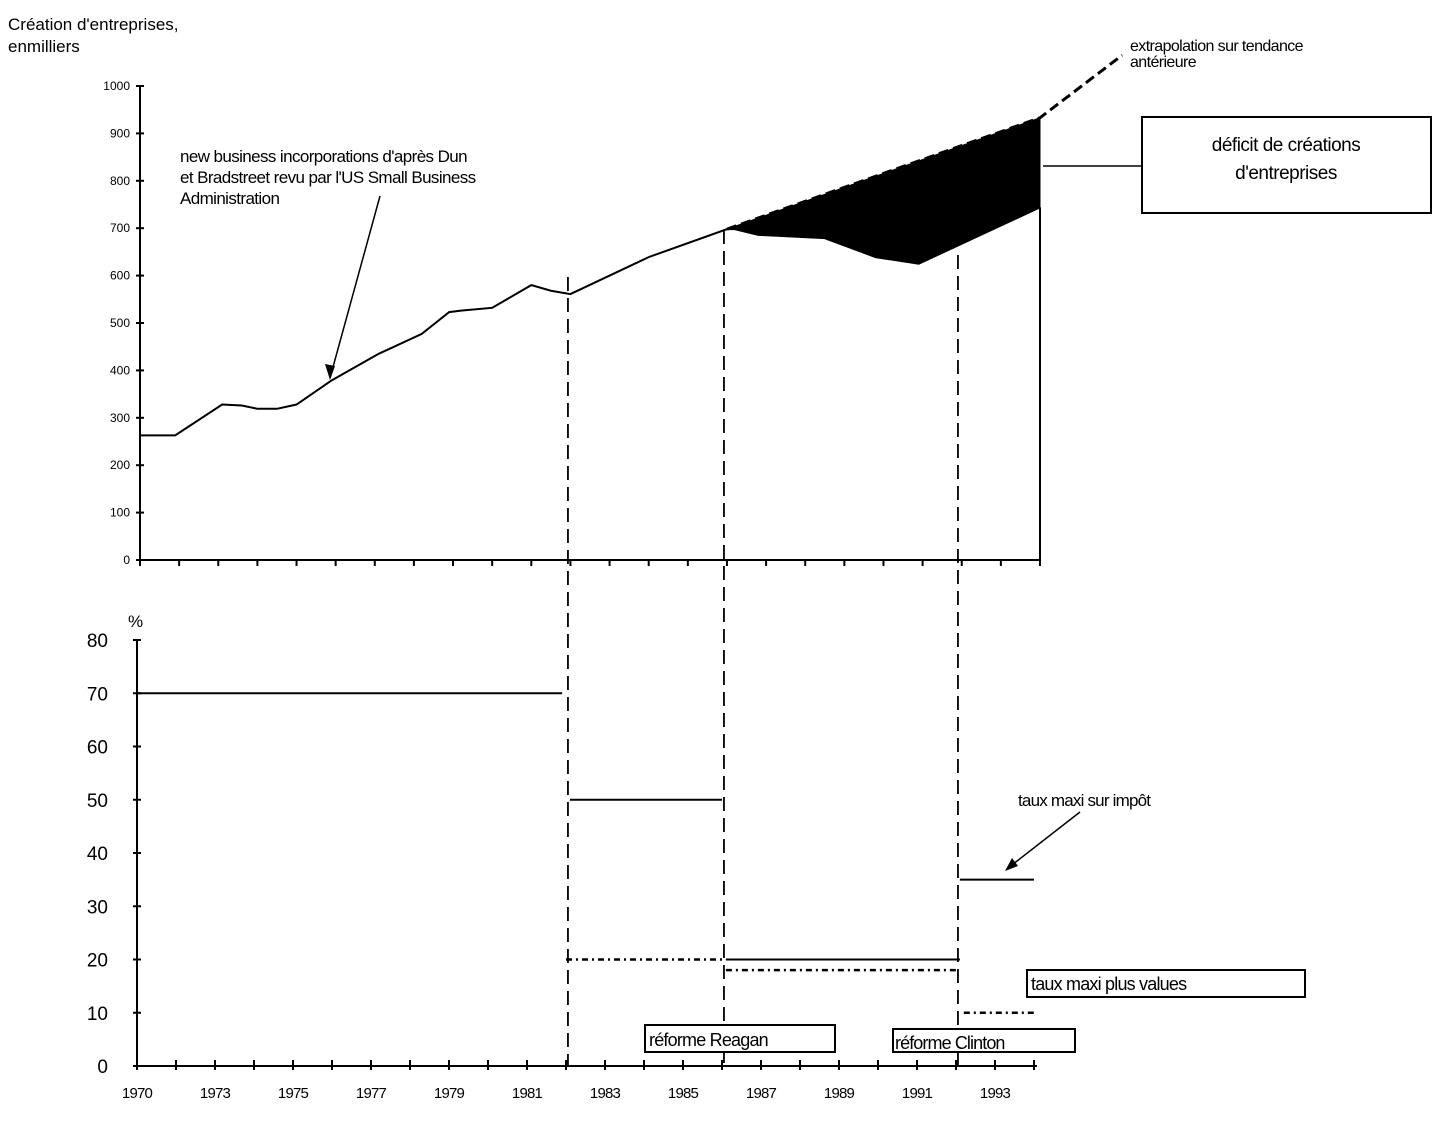  I want to click on y-tick-label: 40, so click(97, 854).